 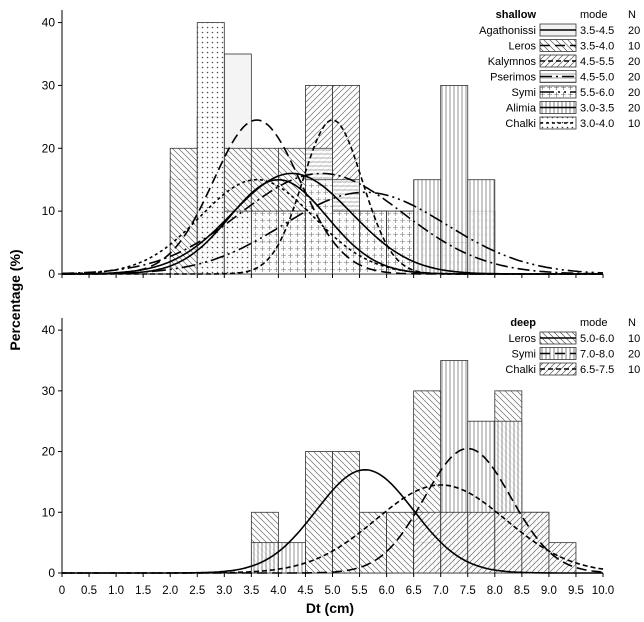 What do you see at coordinates (603, 591) in the screenshot?
I see `x-tick-label: 10.0` at bounding box center [603, 591].